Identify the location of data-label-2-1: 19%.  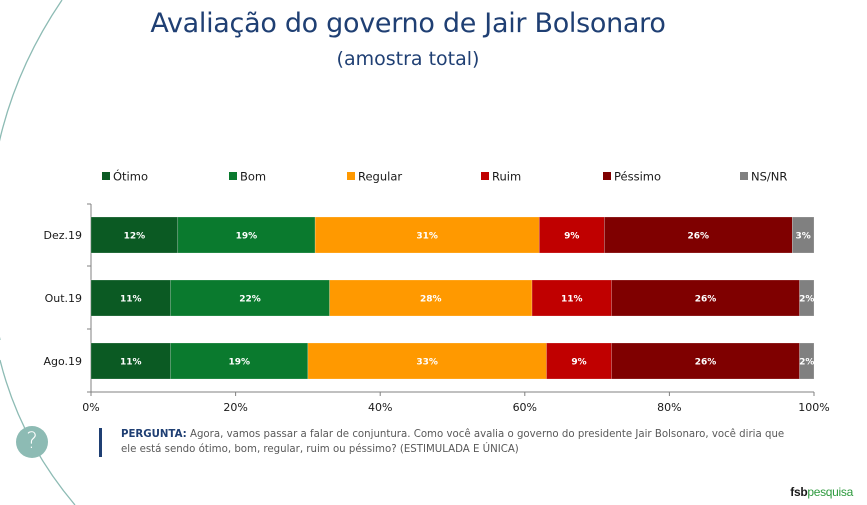
(239, 363).